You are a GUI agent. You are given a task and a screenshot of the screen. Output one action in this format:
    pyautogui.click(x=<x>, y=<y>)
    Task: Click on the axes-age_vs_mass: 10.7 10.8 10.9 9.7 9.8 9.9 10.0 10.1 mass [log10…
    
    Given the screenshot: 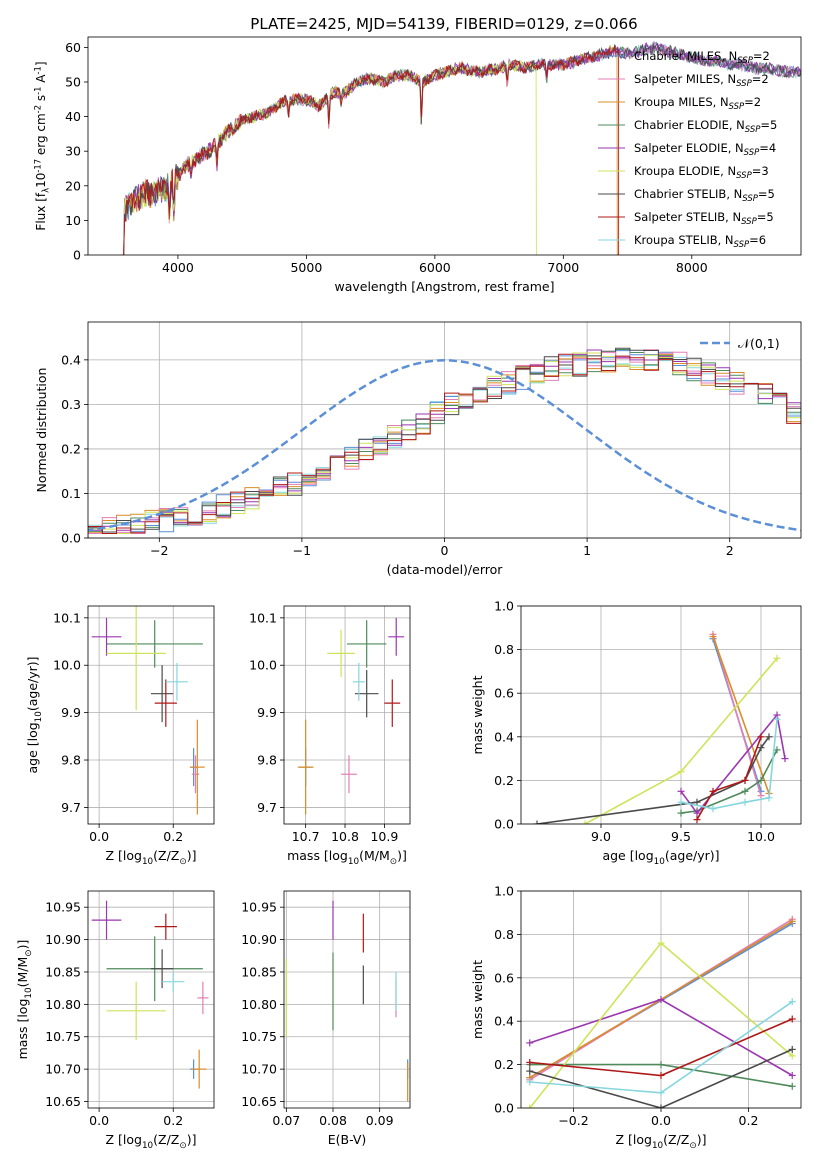 What is the action you would take?
    pyautogui.click(x=330, y=736)
    